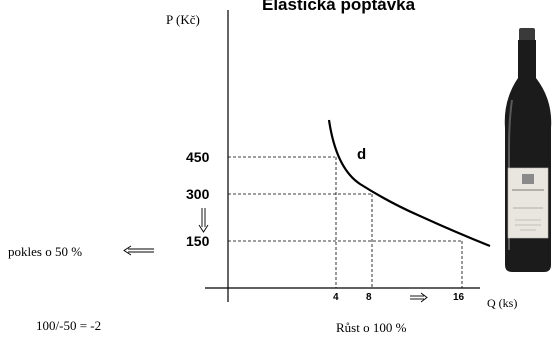  I want to click on right-arrow-icon, so click(419, 297).